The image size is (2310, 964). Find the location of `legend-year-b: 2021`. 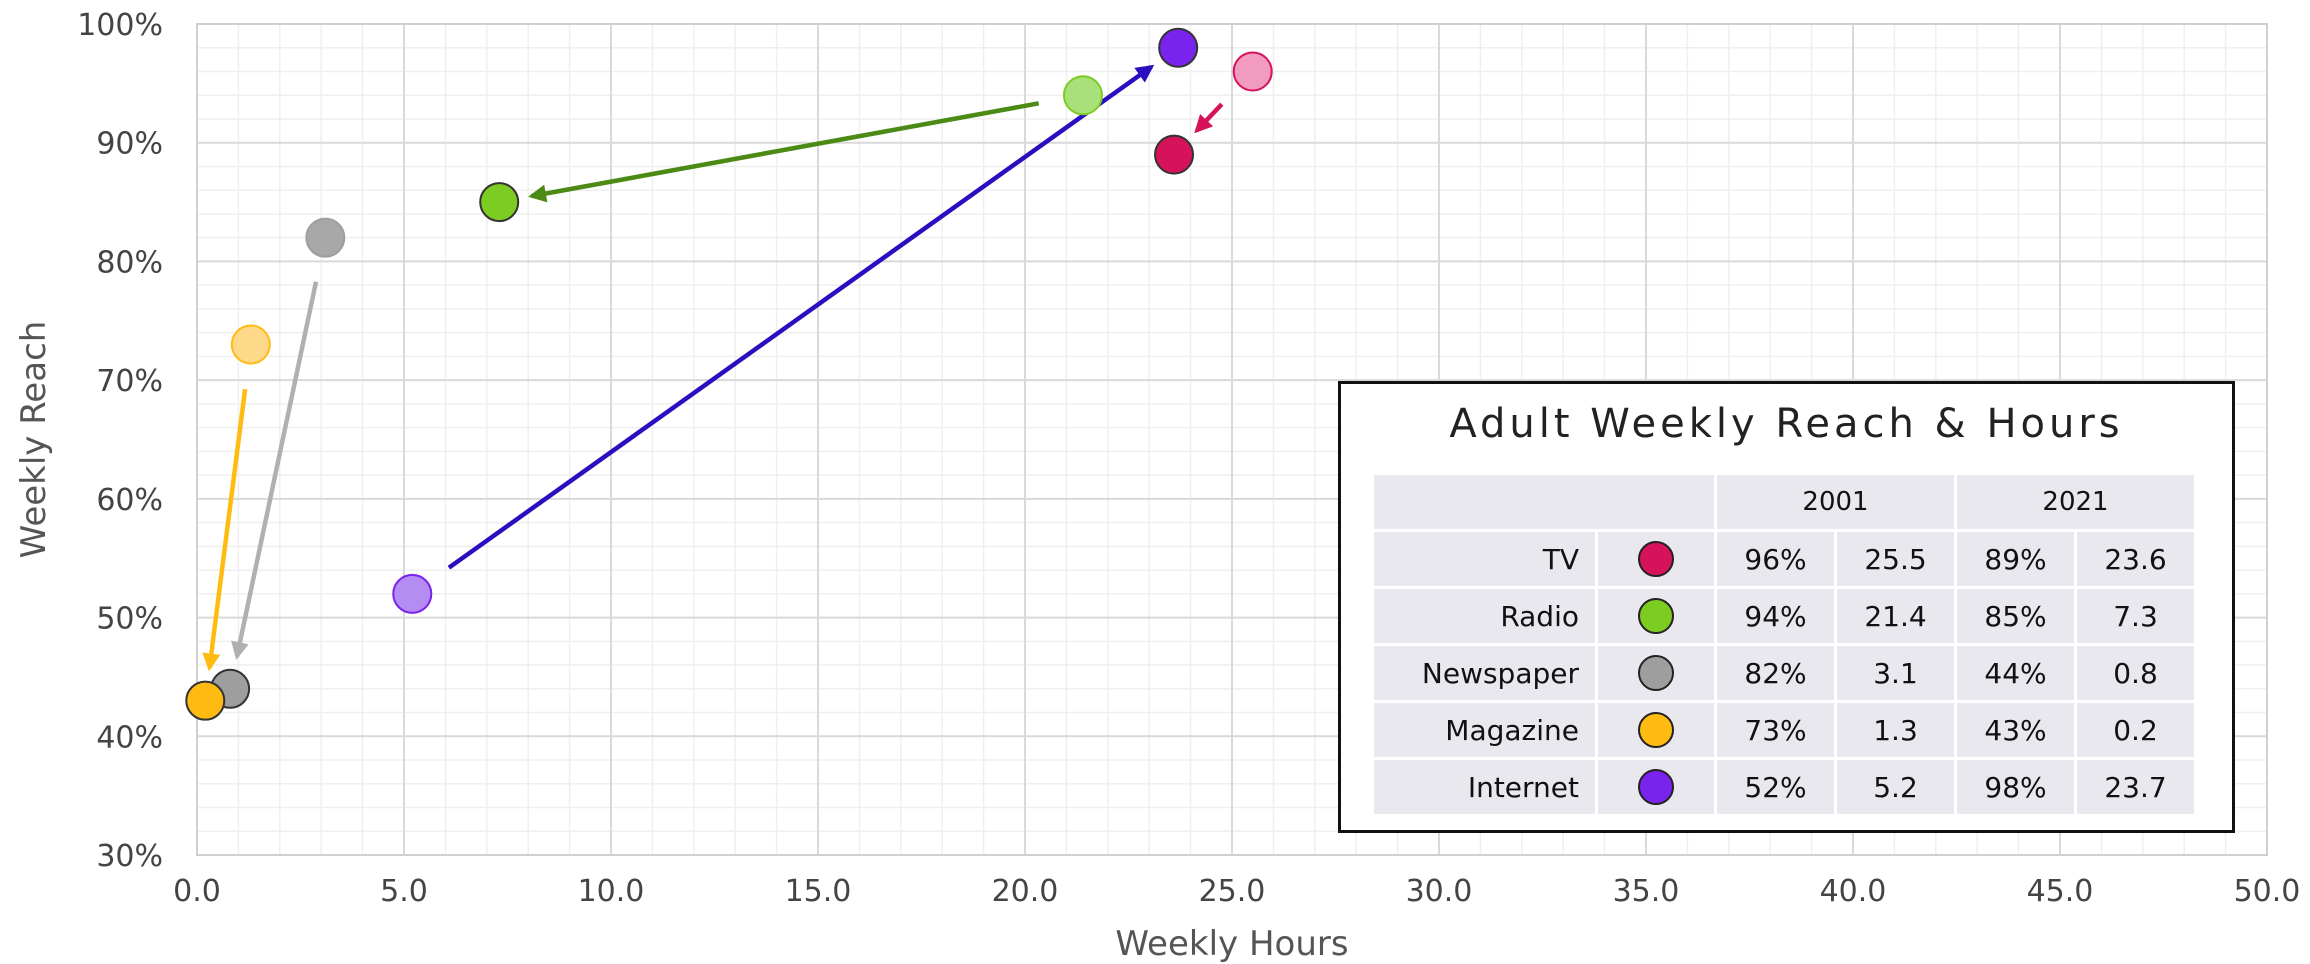

legend-year-b: 2021 is located at coordinates (2075, 502).